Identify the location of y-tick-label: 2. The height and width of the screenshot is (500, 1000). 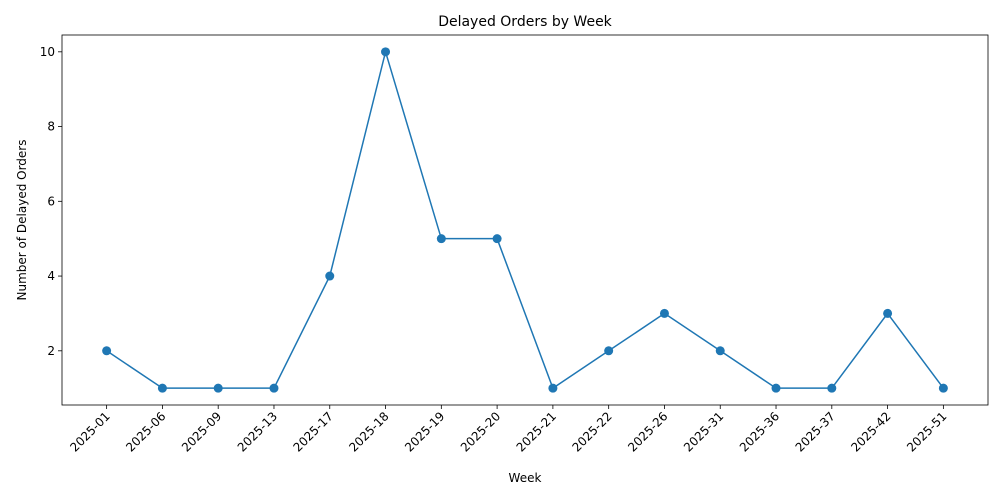
(51, 351).